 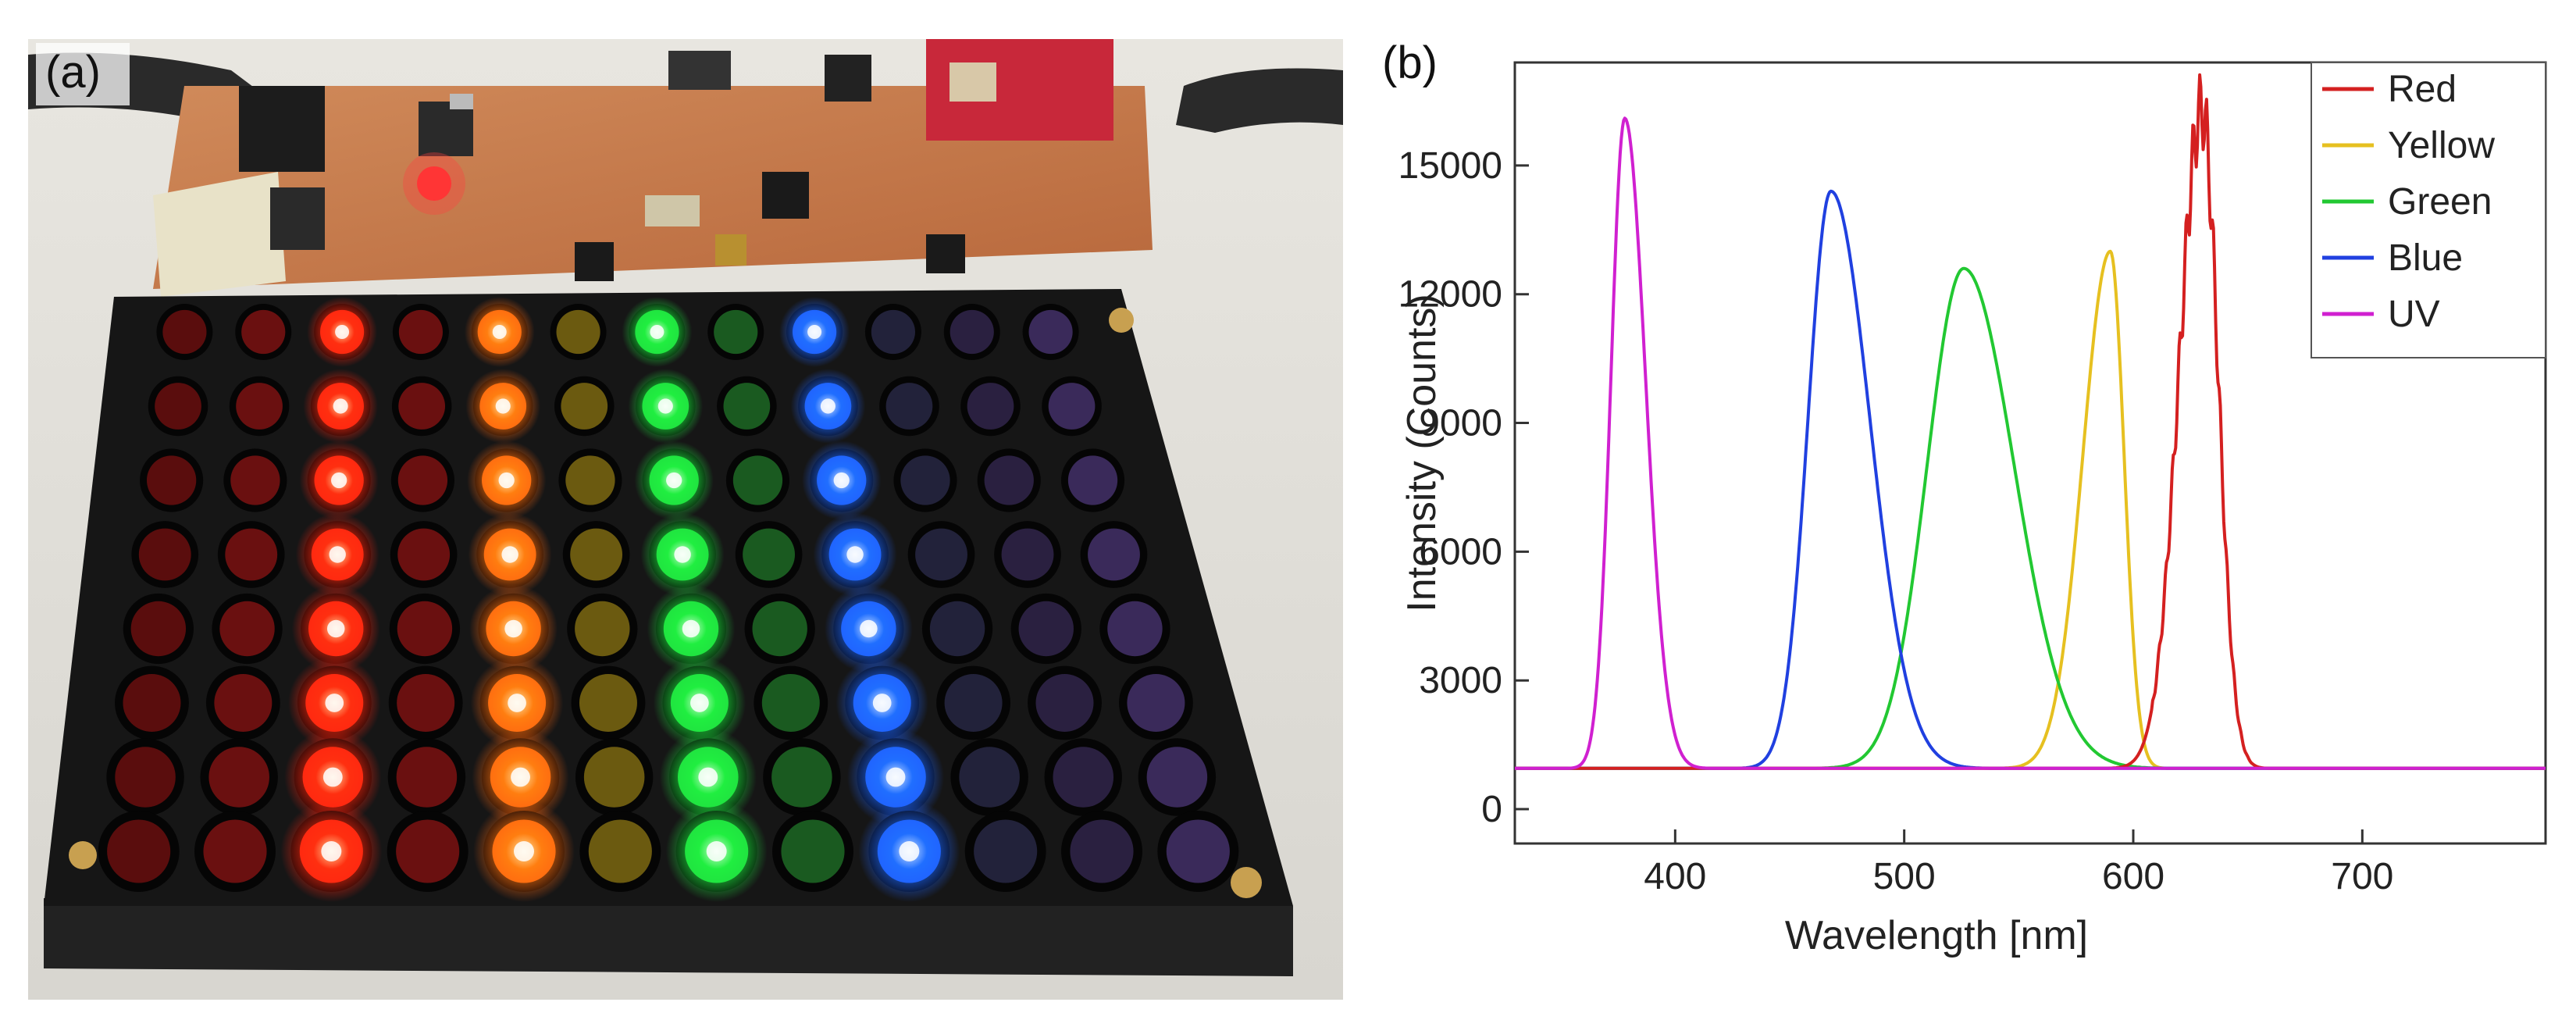 What do you see at coordinates (653, 187) in the screenshot?
I see `pcb-board` at bounding box center [653, 187].